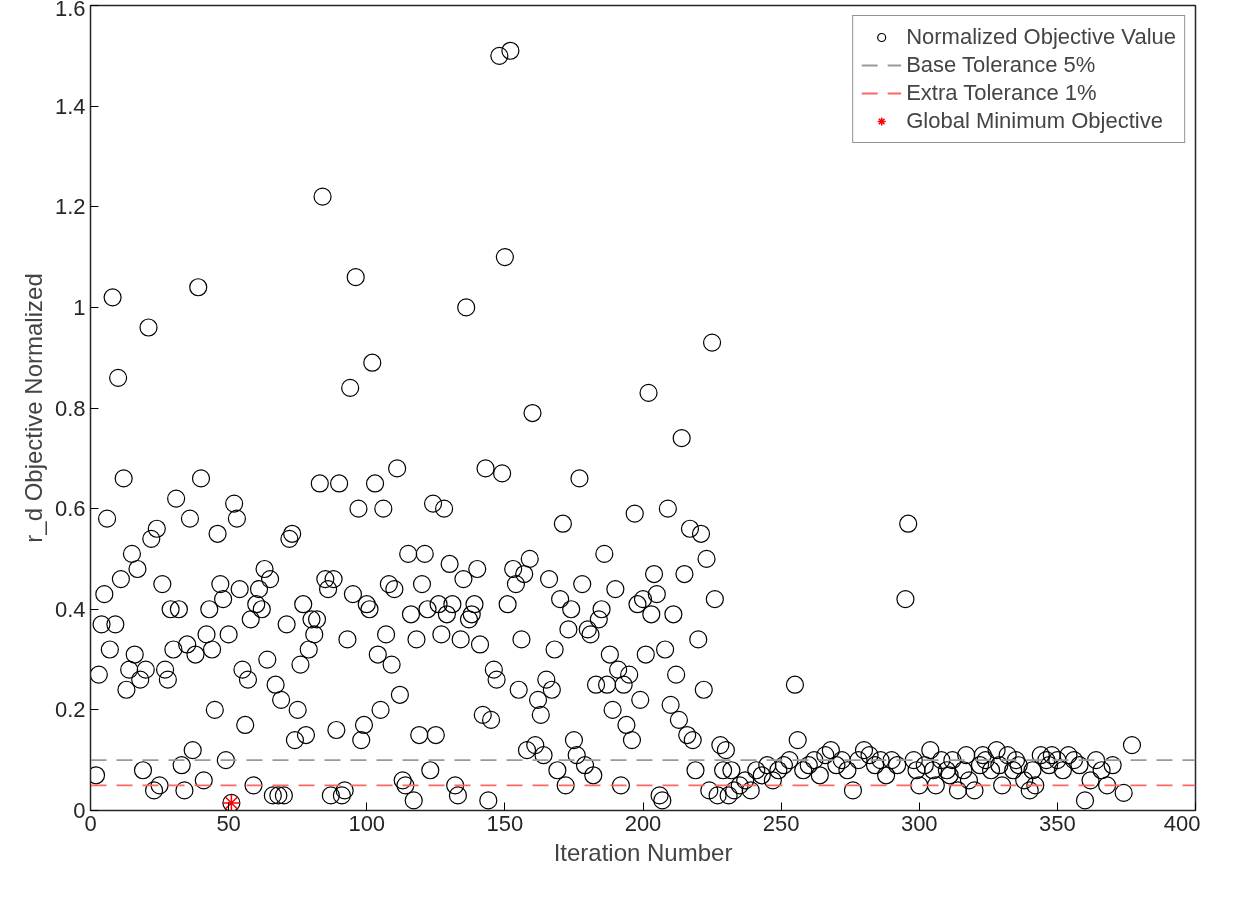  What do you see at coordinates (1182, 823) in the screenshot?
I see `x-tick-label: 400` at bounding box center [1182, 823].